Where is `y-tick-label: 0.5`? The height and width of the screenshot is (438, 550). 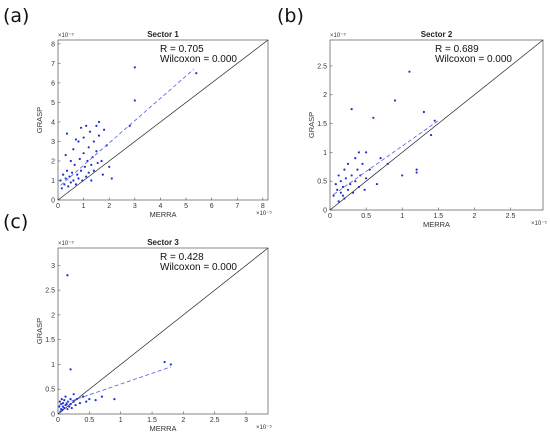
y-tick-label: 0.5 is located at coordinates (322, 182).